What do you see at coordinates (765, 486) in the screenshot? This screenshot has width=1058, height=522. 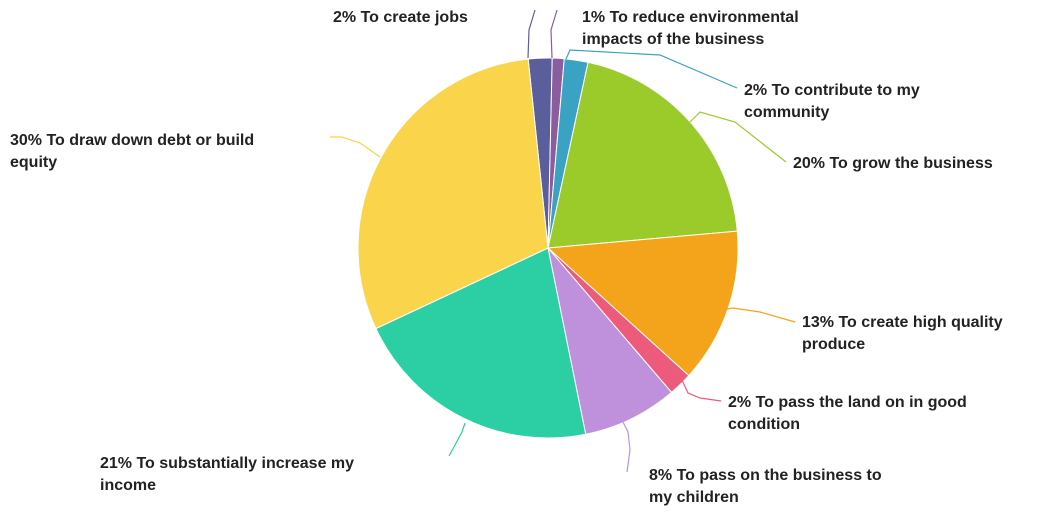 I see `slice-label-7: 8% To pass on the business to my children` at bounding box center [765, 486].